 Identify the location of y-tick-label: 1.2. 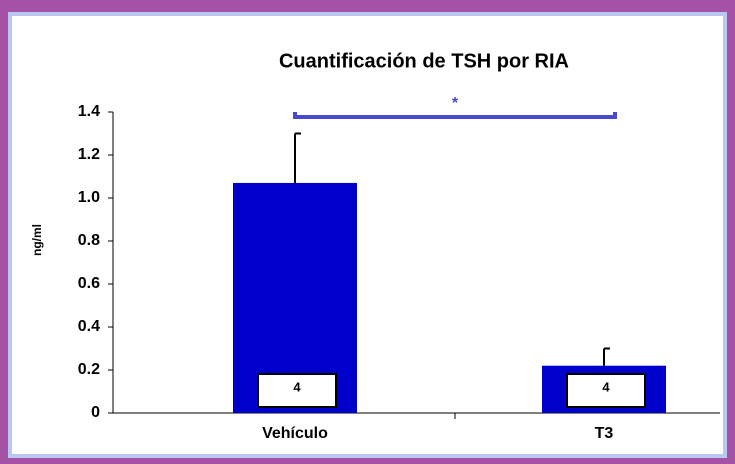
(89, 154).